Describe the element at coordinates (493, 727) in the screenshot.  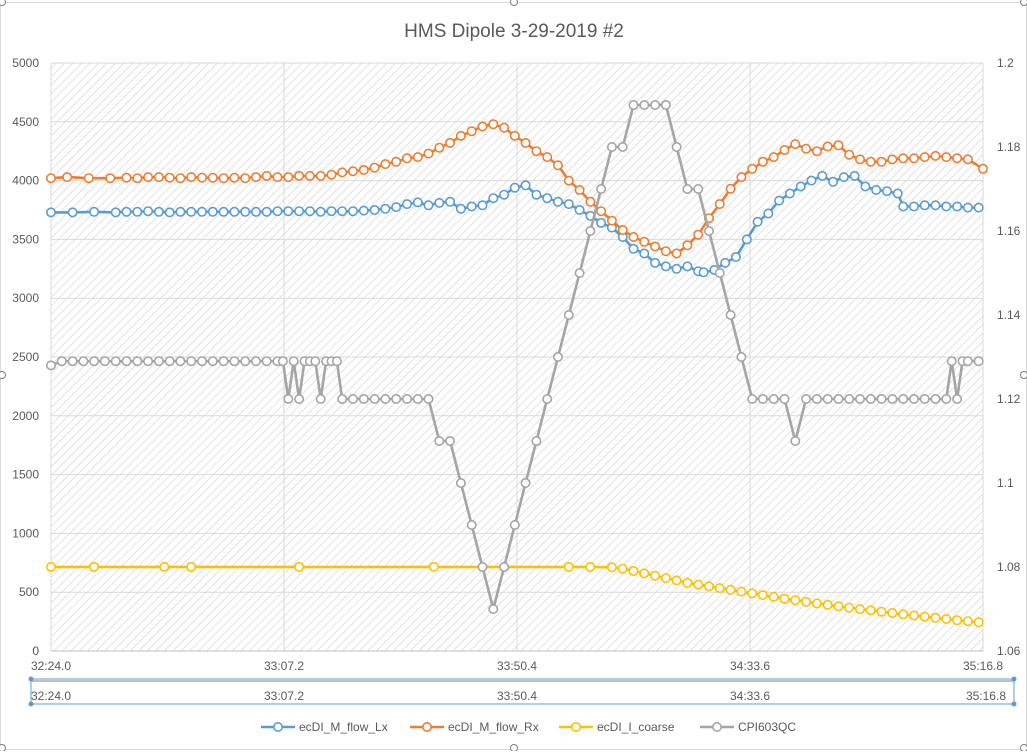
I see `legend-label: ecDI_M_flow_Rx` at that location.